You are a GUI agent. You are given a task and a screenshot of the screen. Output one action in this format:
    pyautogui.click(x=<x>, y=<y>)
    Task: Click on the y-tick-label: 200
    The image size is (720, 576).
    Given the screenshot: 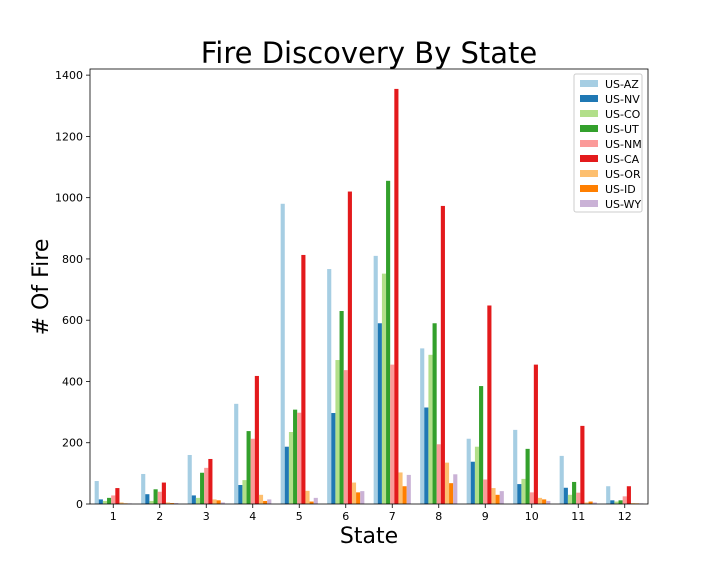 What is the action you would take?
    pyautogui.click(x=72, y=443)
    